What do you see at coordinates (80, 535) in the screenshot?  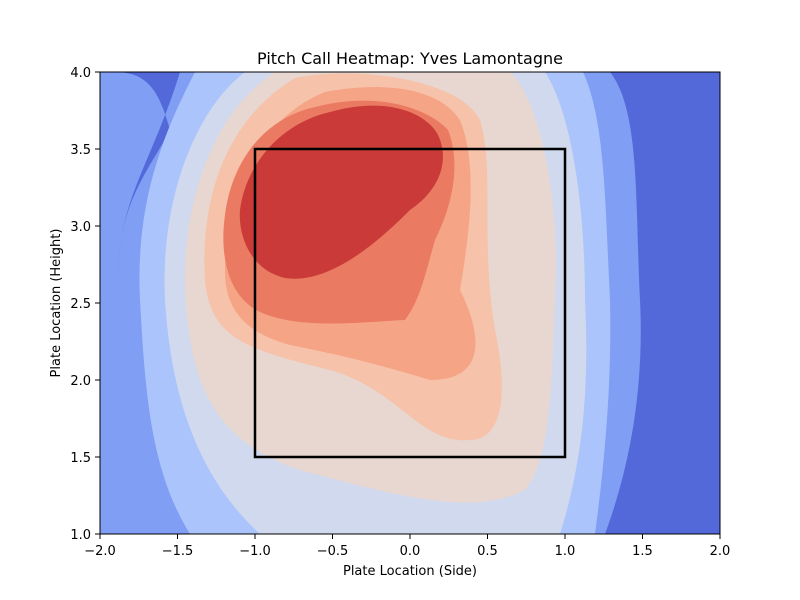 I see `y-tick-label: 1.0` at bounding box center [80, 535].